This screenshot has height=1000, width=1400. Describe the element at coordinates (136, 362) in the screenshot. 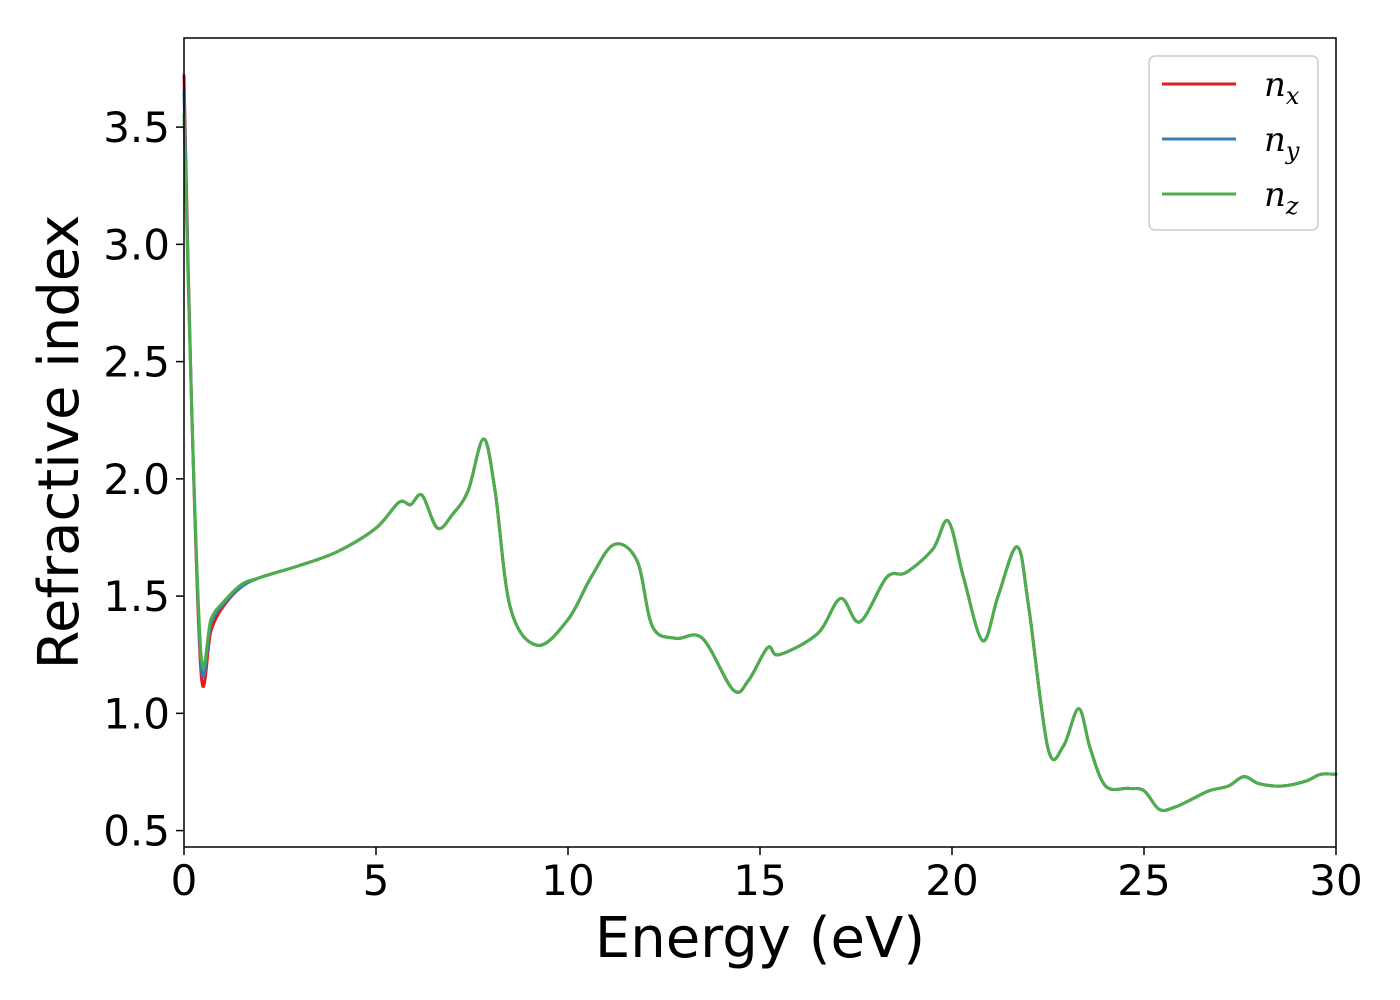

I see `y-tick-label: 2.5` at that location.